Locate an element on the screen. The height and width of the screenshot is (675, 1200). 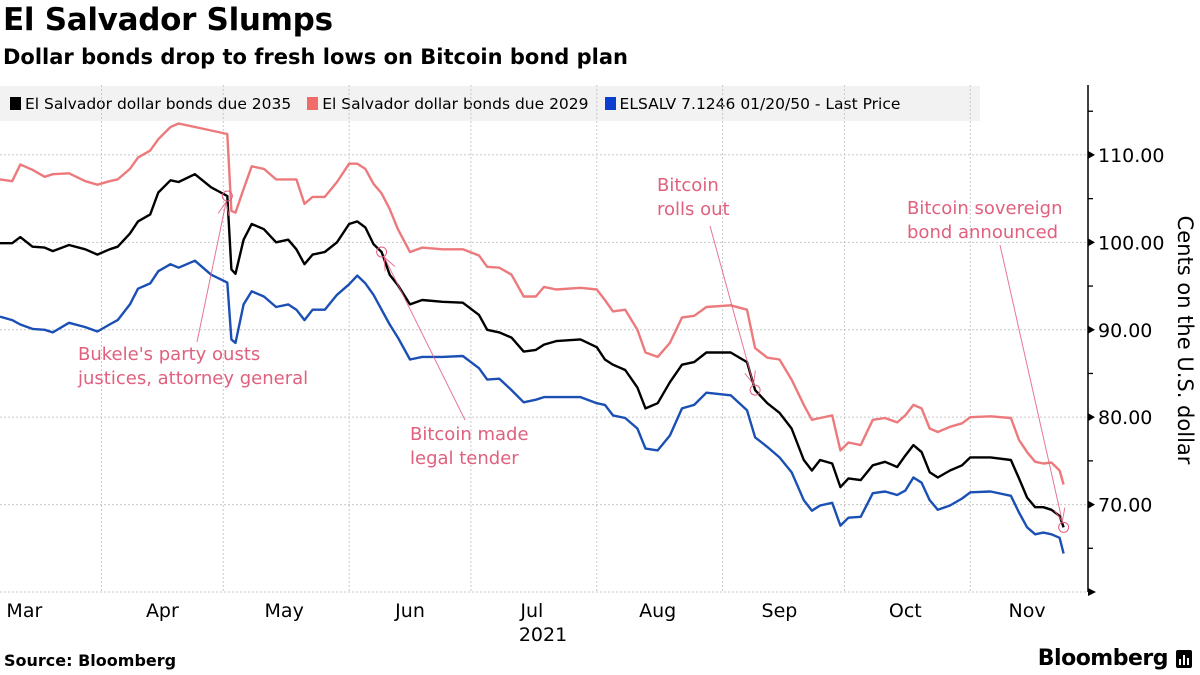
x-tick-label: Oct is located at coordinates (905, 611).